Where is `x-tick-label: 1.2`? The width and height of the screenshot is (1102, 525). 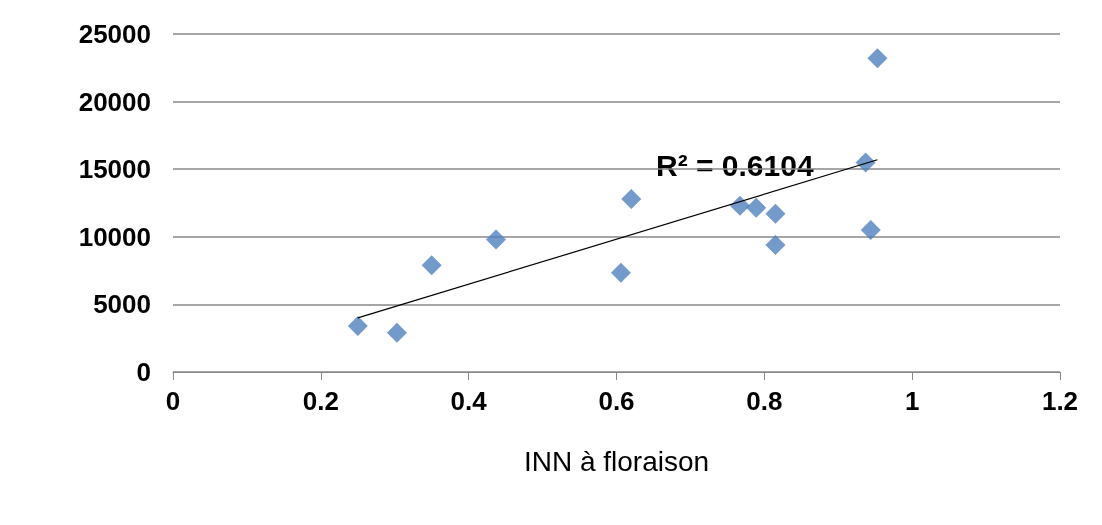
x-tick-label: 1.2 is located at coordinates (1060, 401).